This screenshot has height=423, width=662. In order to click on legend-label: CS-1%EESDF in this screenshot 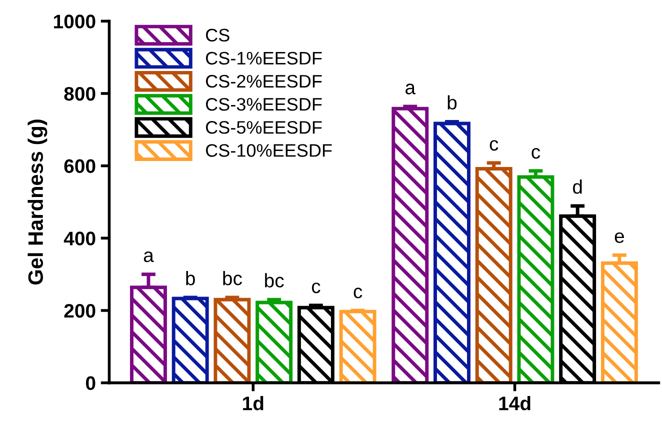, I will do `click(264, 58)`.